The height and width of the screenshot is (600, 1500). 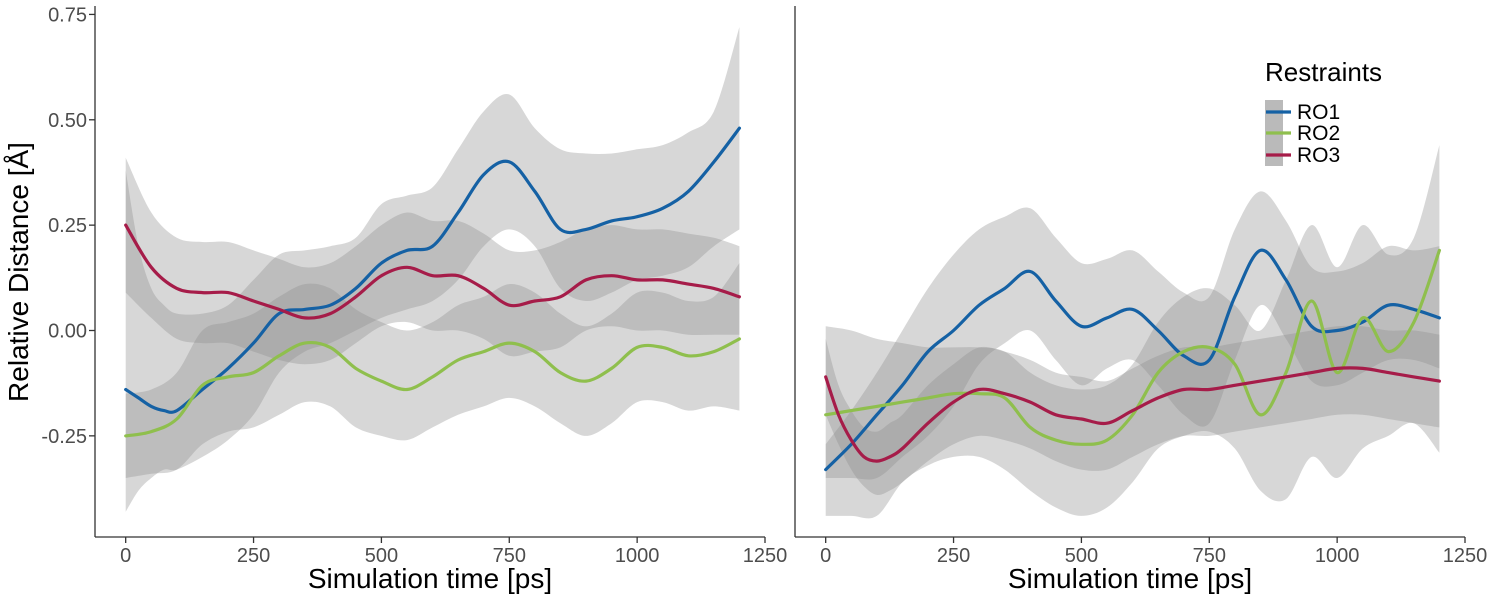 What do you see at coordinates (253, 556) in the screenshot?
I see `left-panel-x-tick-label: 250` at bounding box center [253, 556].